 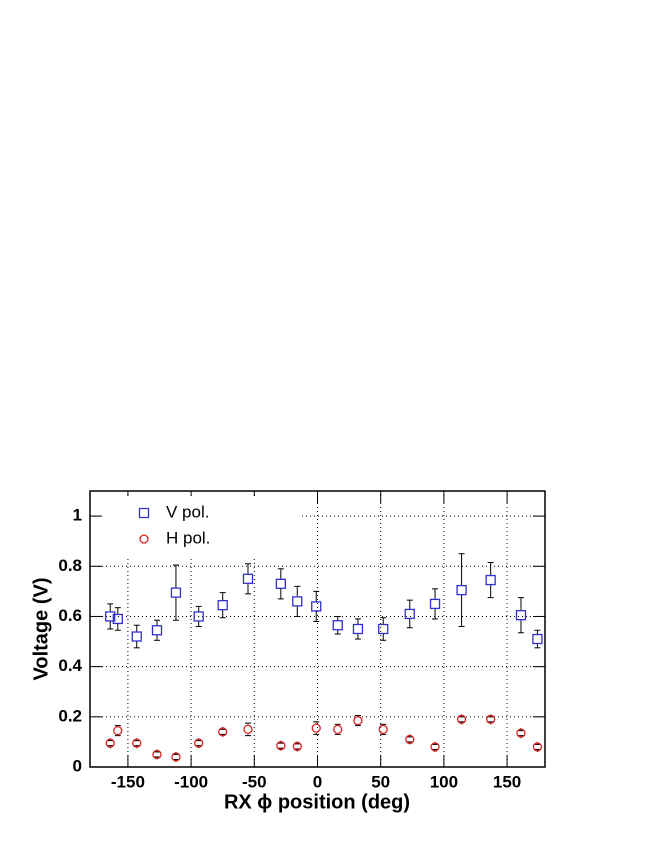 What do you see at coordinates (77, 515) in the screenshot?
I see `y-tick-label: 1` at bounding box center [77, 515].